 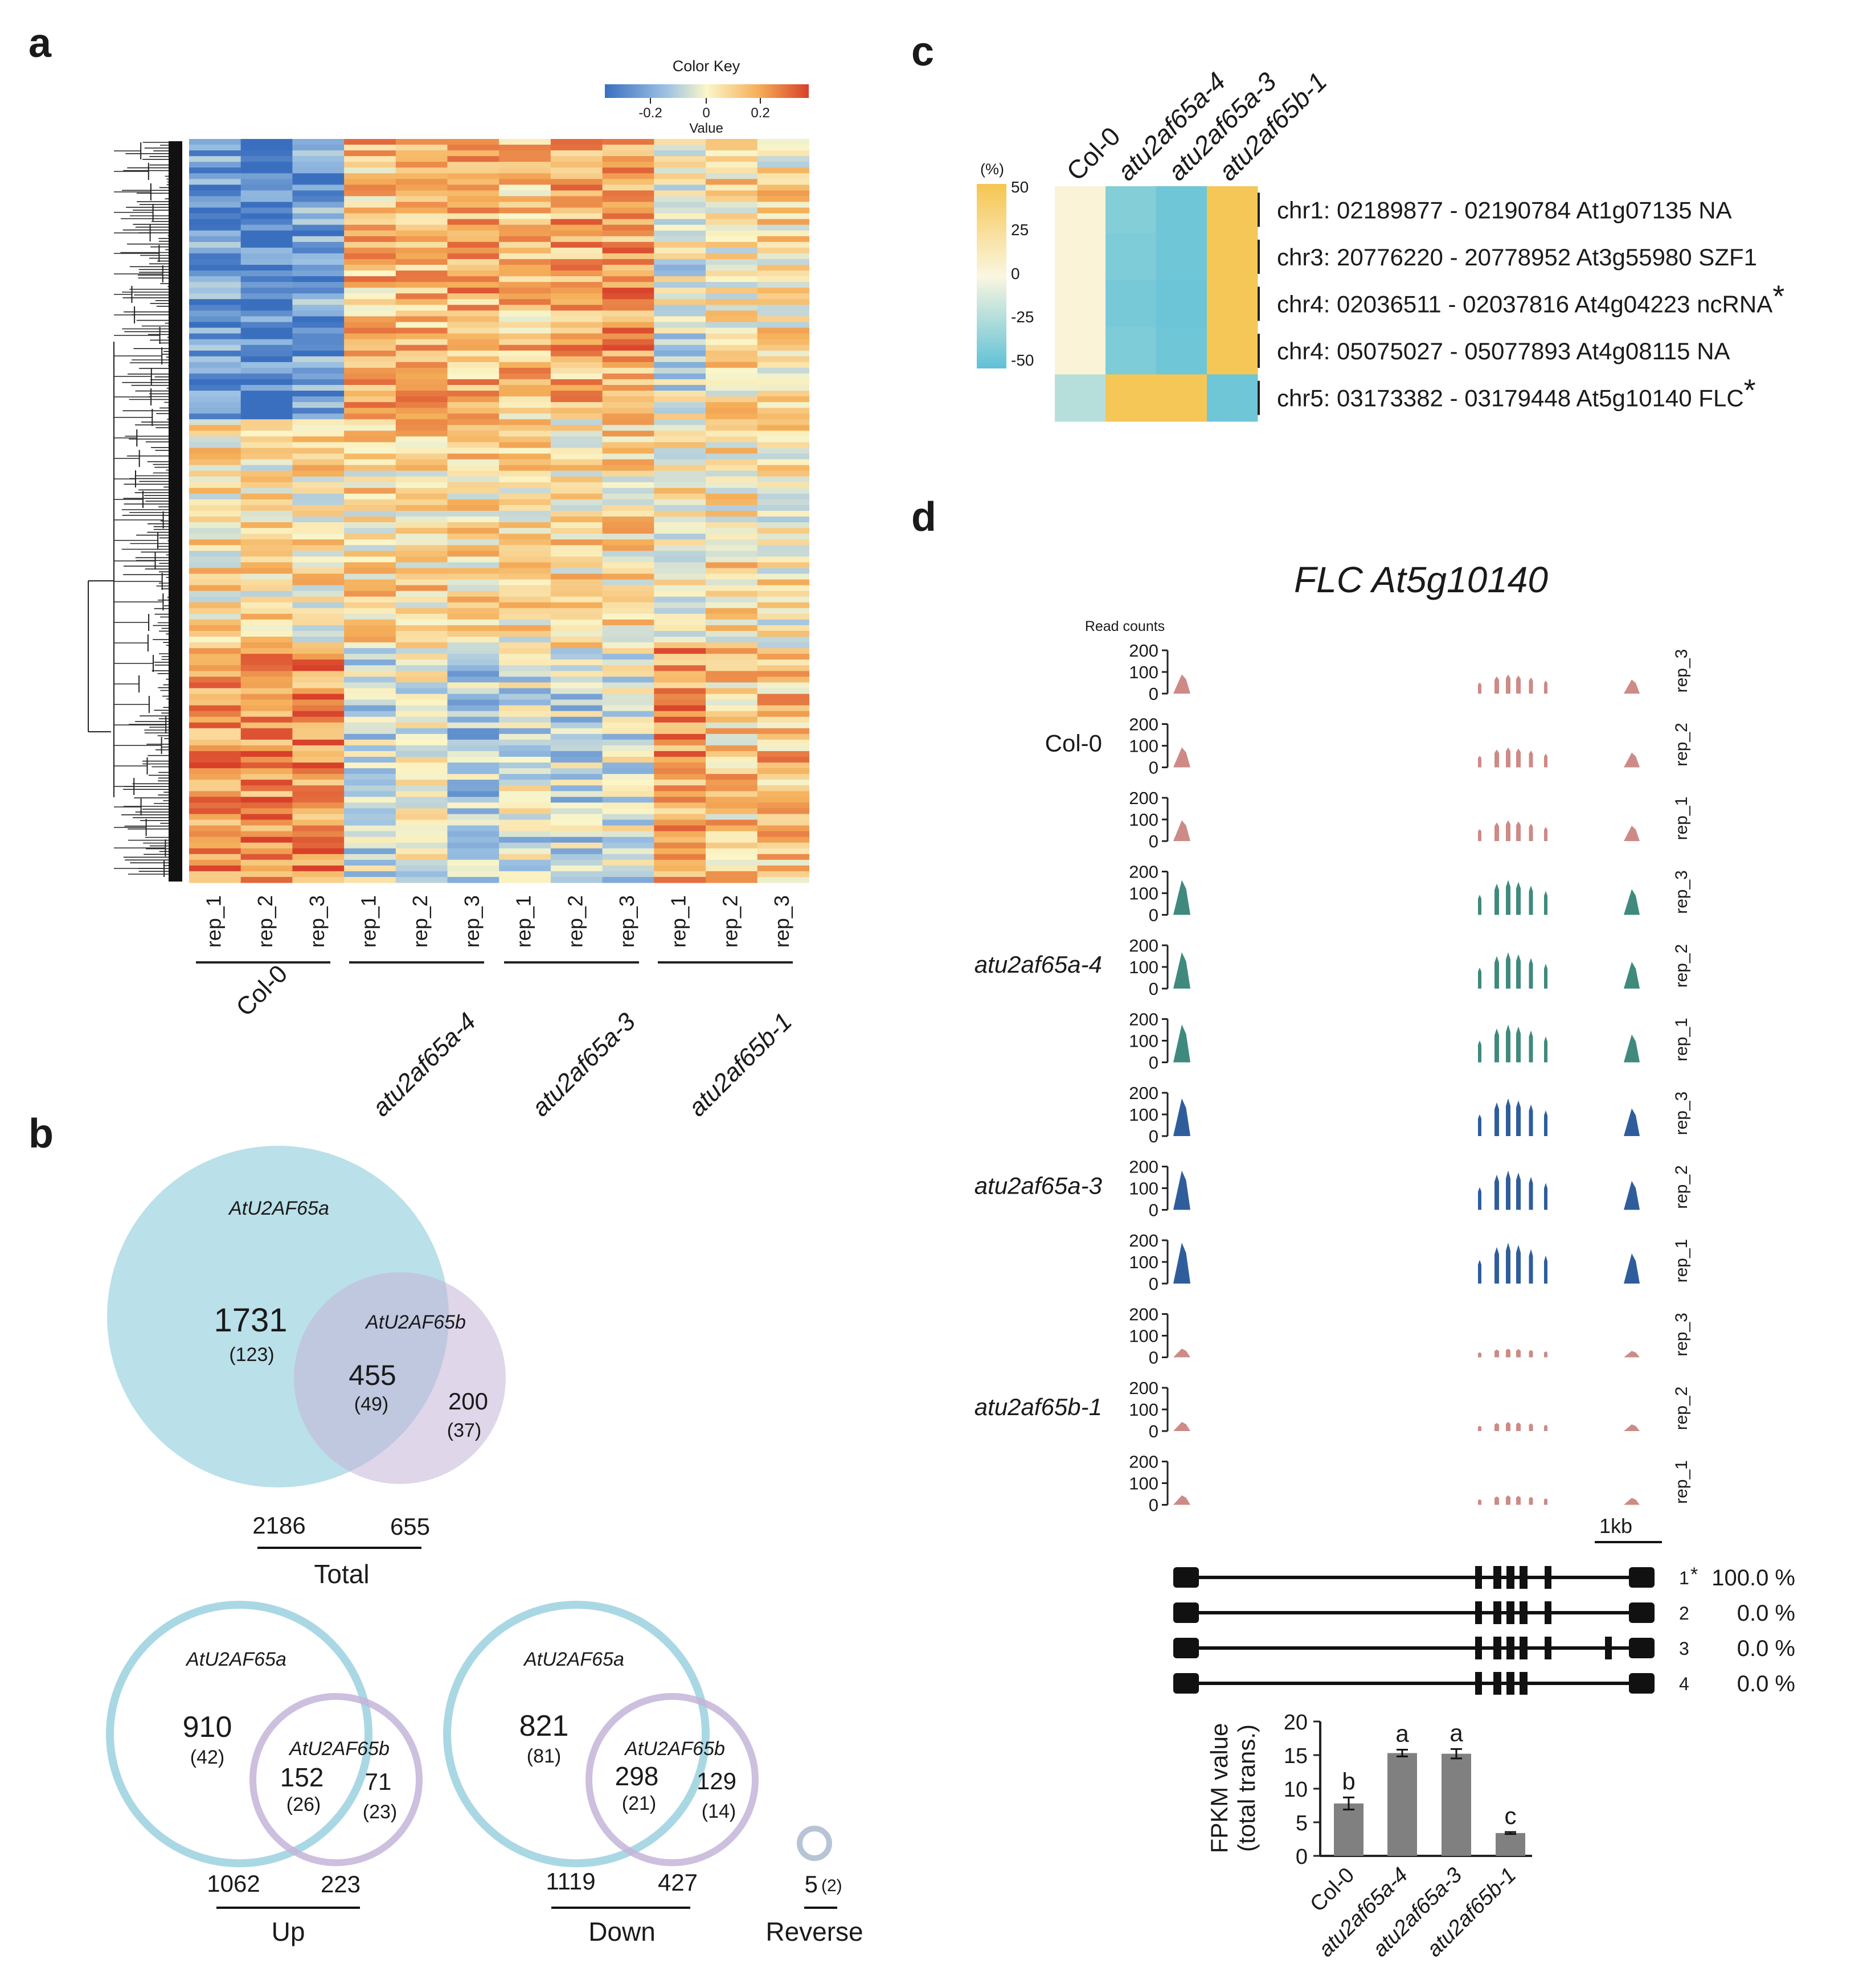 I want to click on track-rep-label: rep_2, so click(x=1682, y=966).